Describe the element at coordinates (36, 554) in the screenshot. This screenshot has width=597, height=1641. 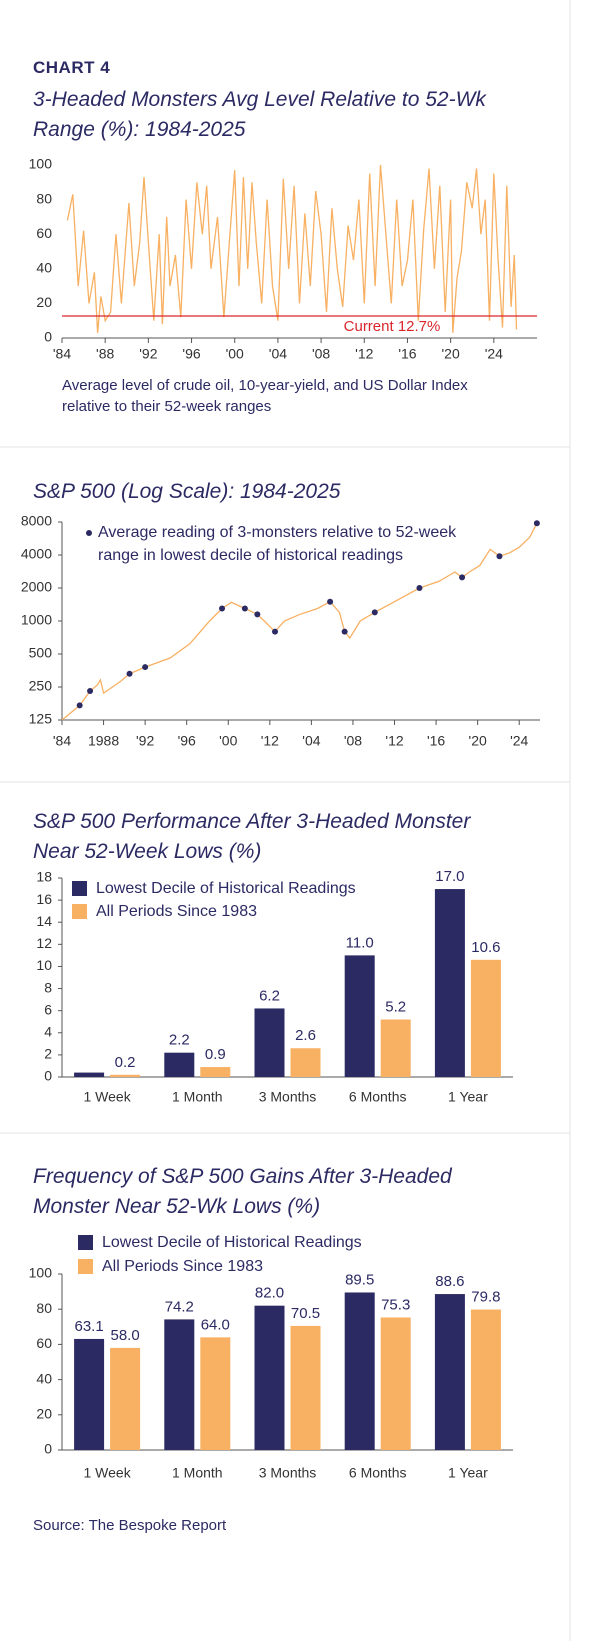
I see `y-tick-label: 4000` at that location.